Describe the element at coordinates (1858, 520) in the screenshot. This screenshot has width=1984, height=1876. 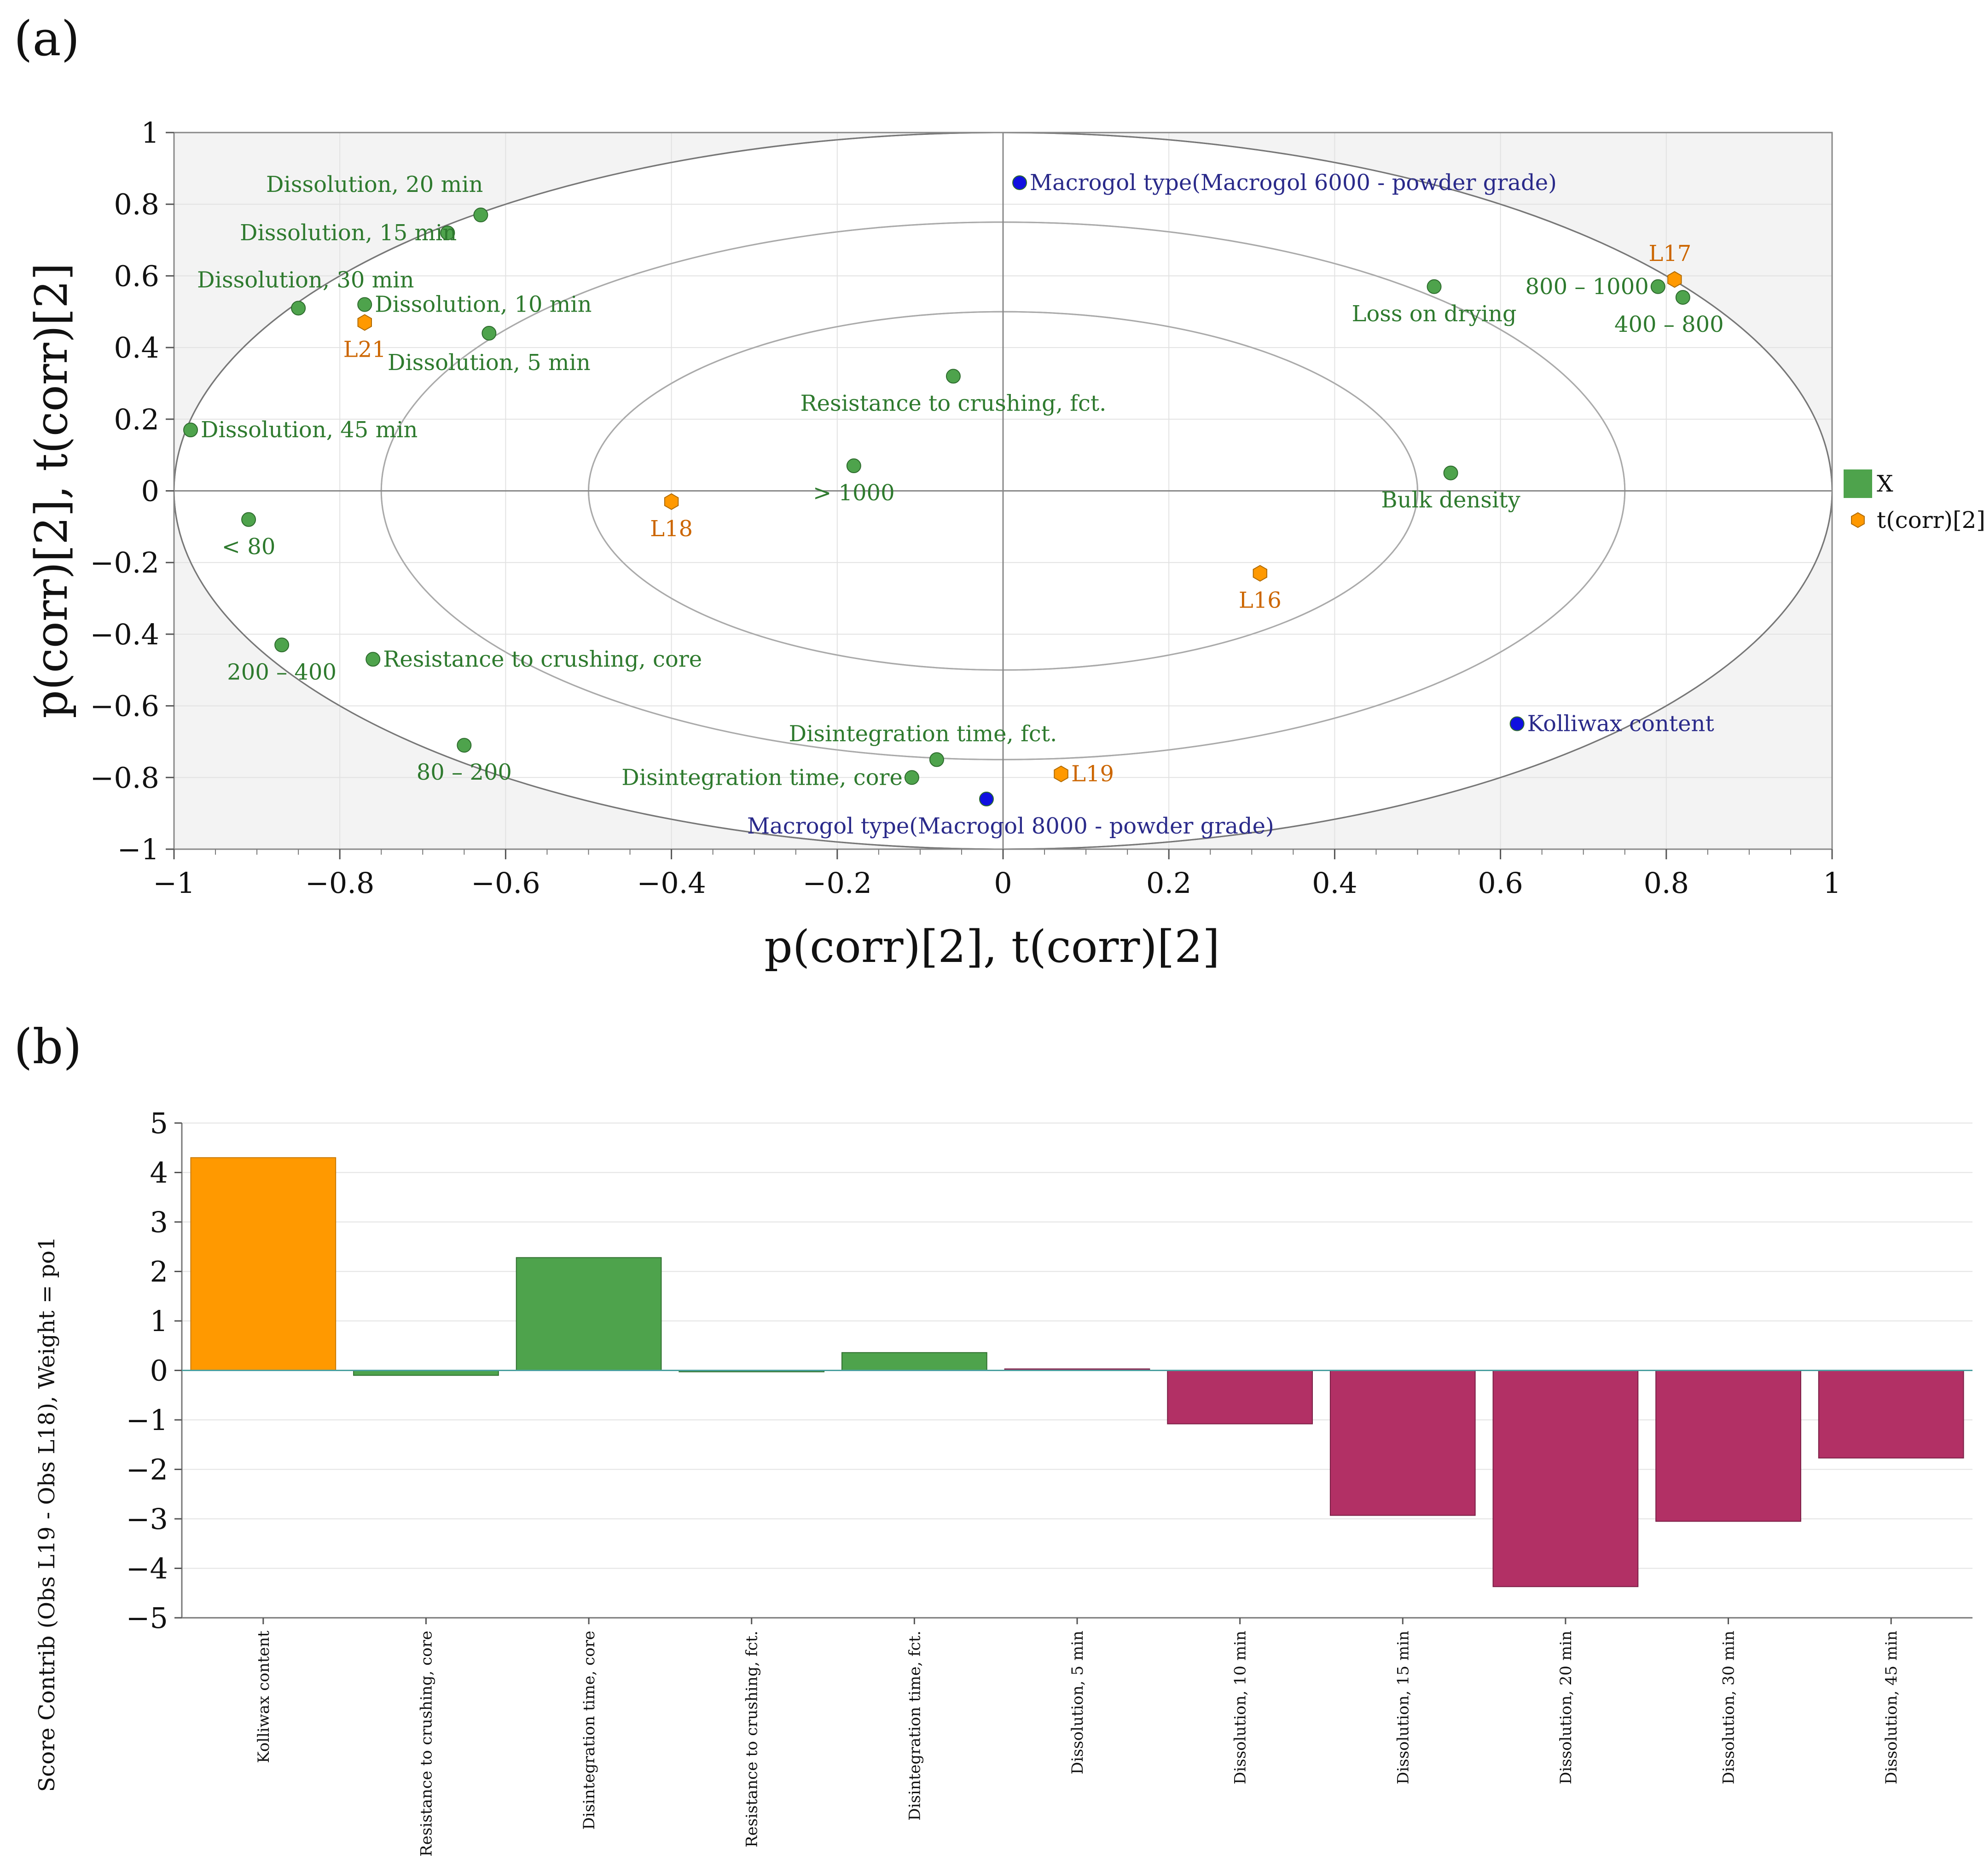
I see `legend-marker-tcorr` at that location.